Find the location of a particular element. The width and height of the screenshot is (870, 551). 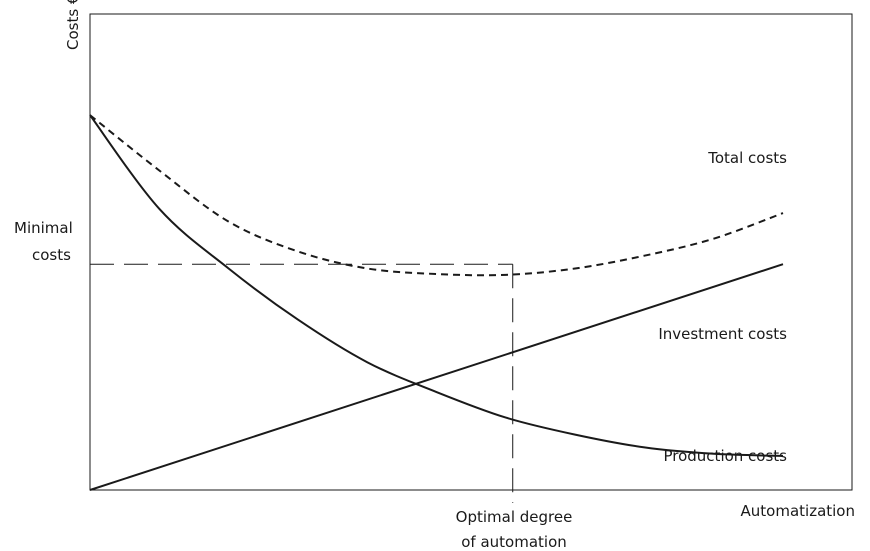

x-axis-label: Automatization is located at coordinates (798, 511).